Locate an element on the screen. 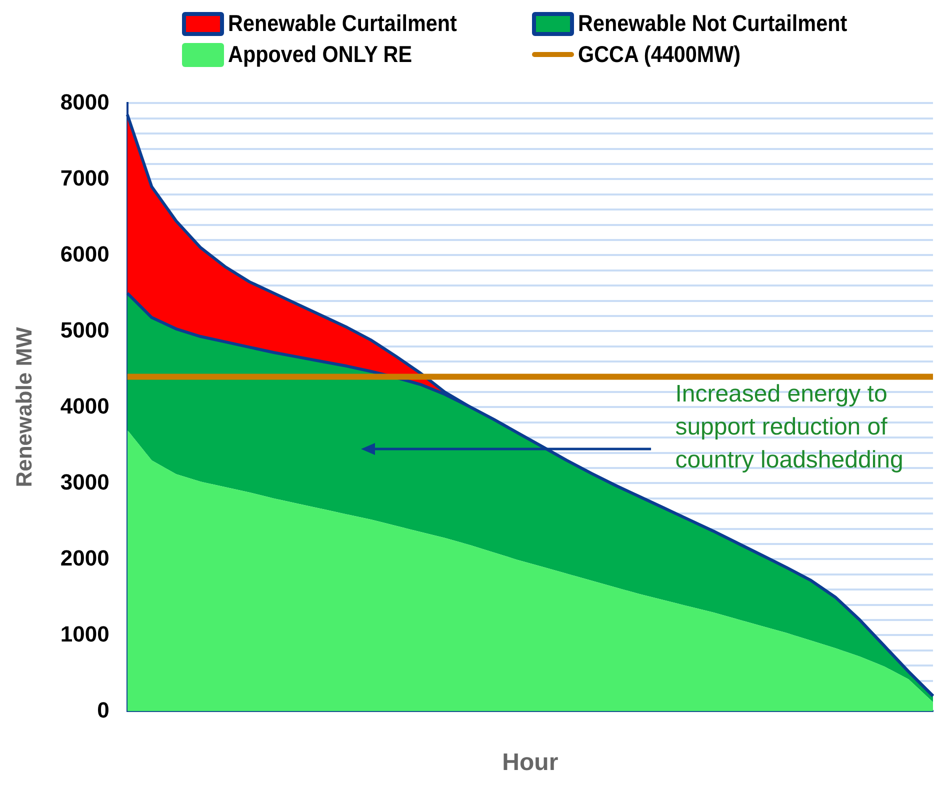  y-tick-label: 8000 is located at coordinates (85, 101).